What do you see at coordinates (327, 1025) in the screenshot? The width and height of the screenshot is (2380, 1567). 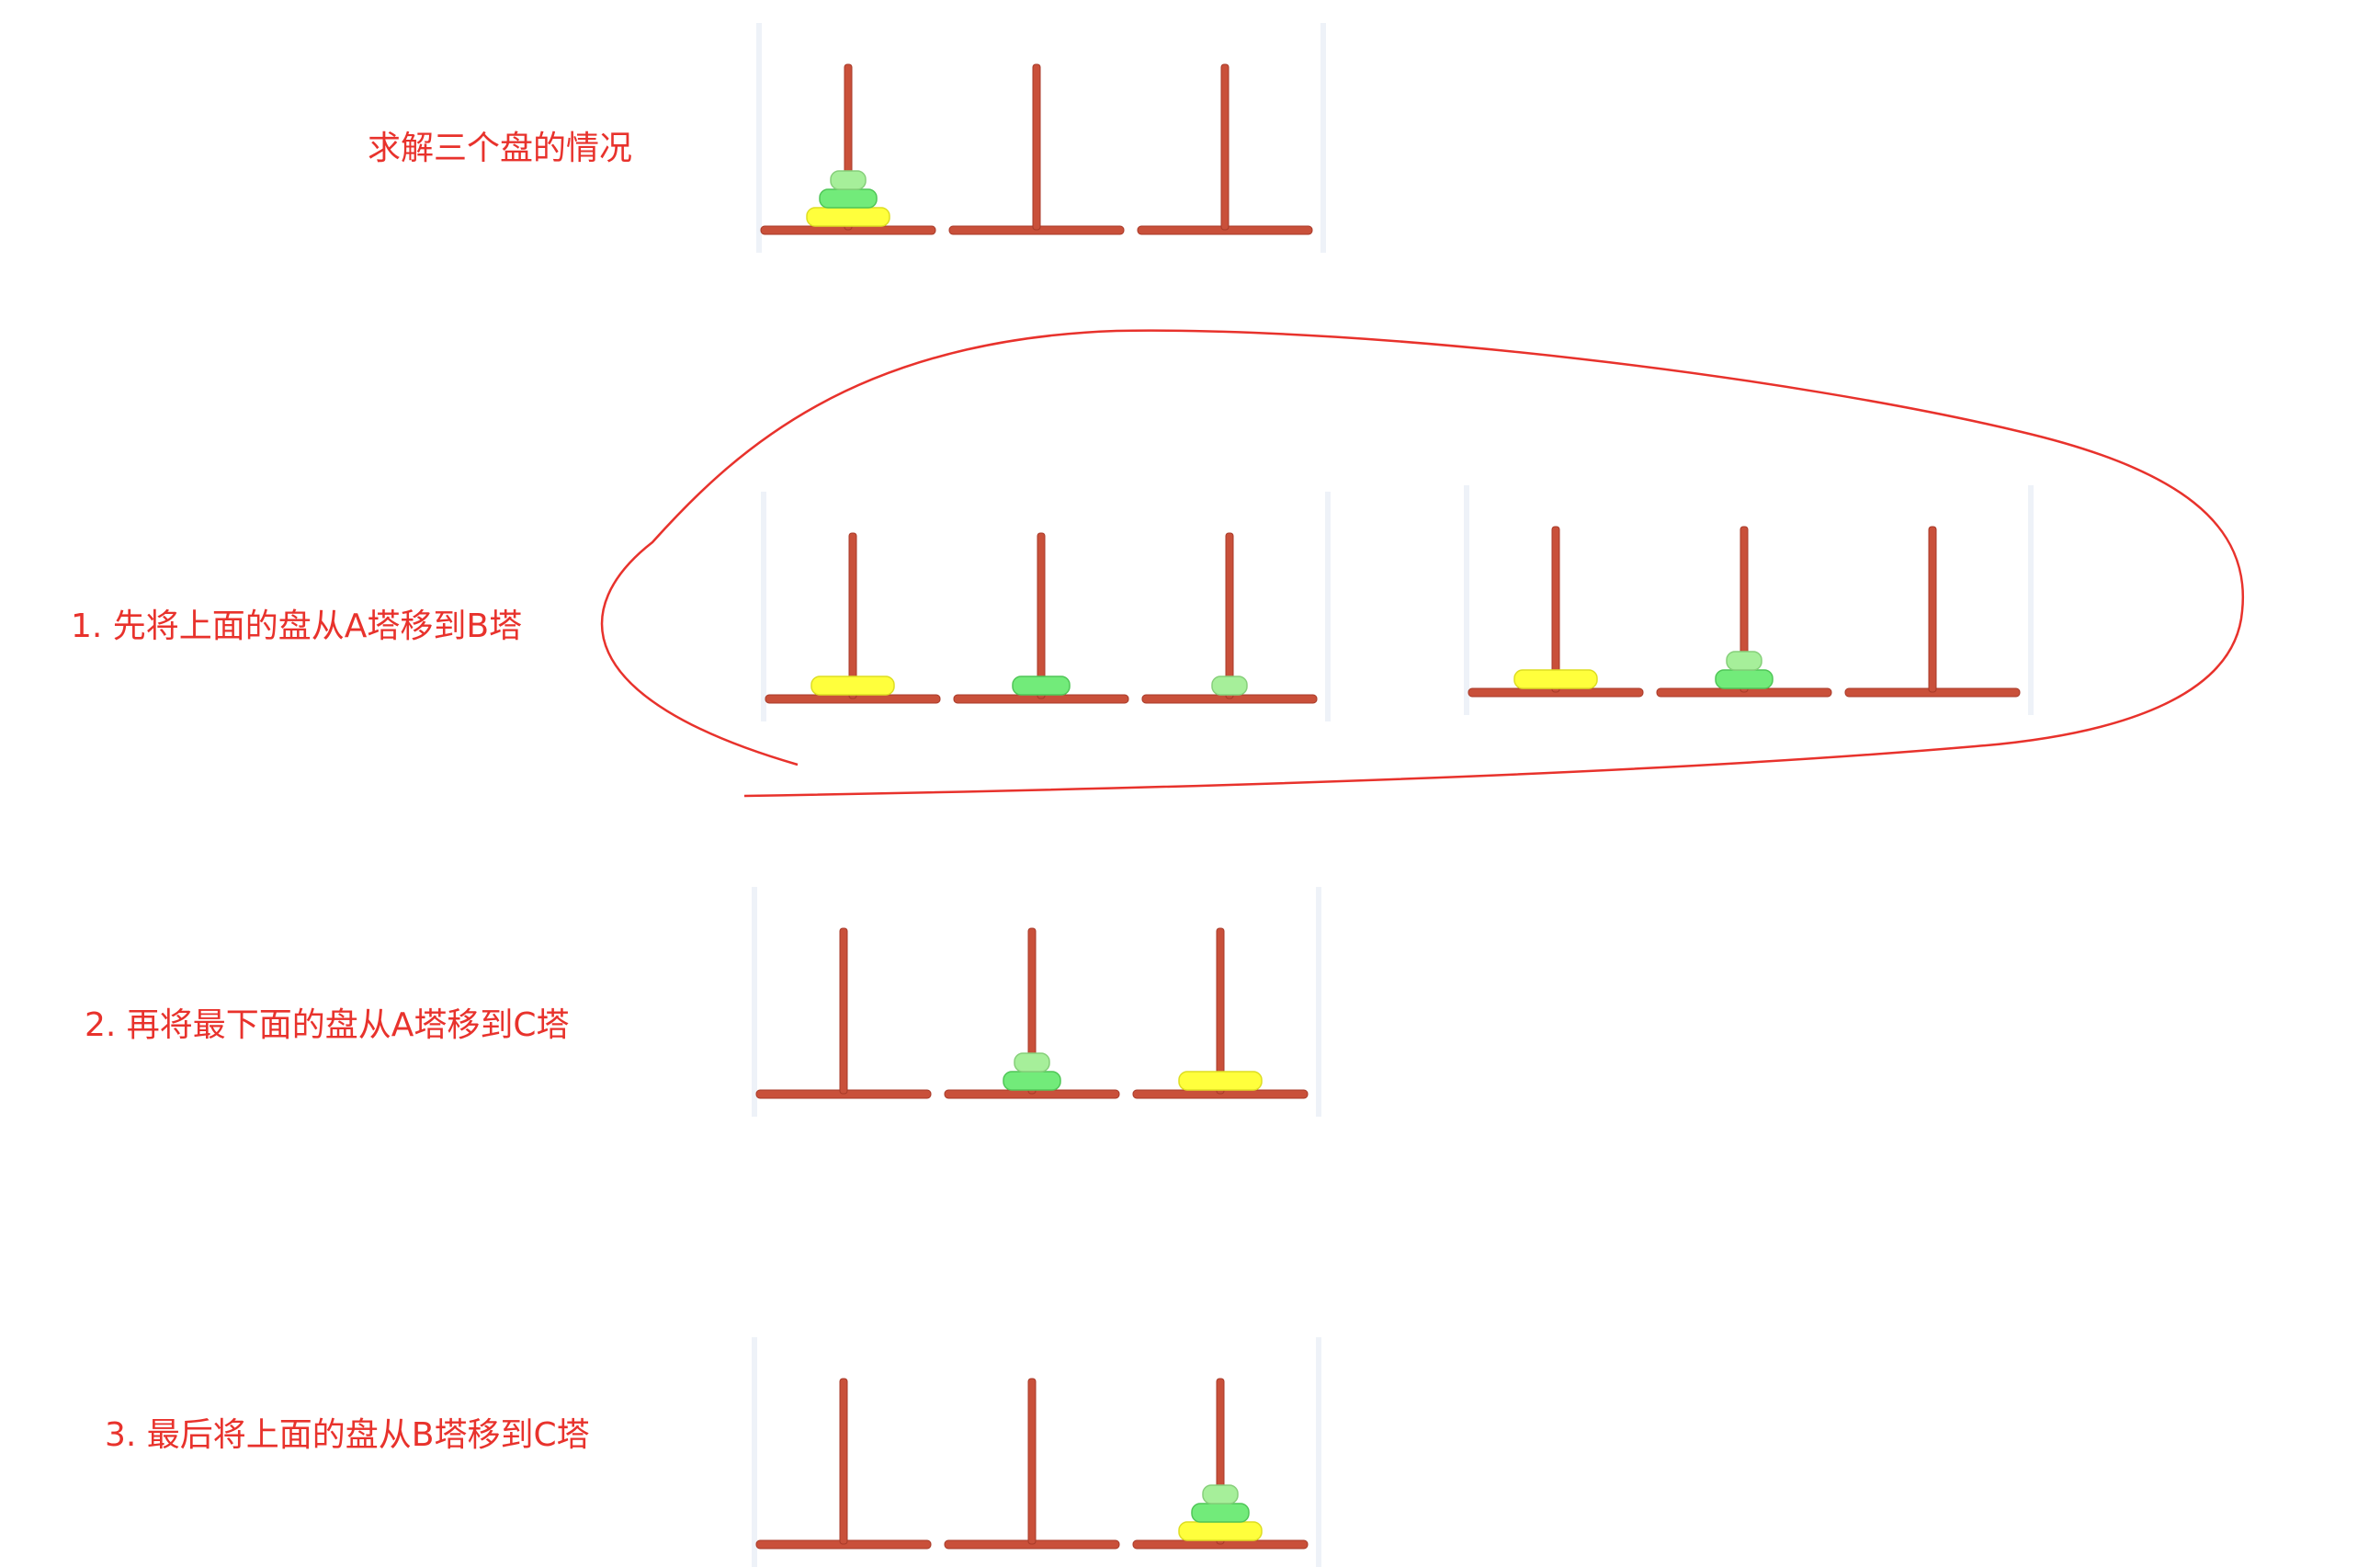 I see `label-step2: 2. 再将最下面的盘从A塔移到C塔` at bounding box center [327, 1025].